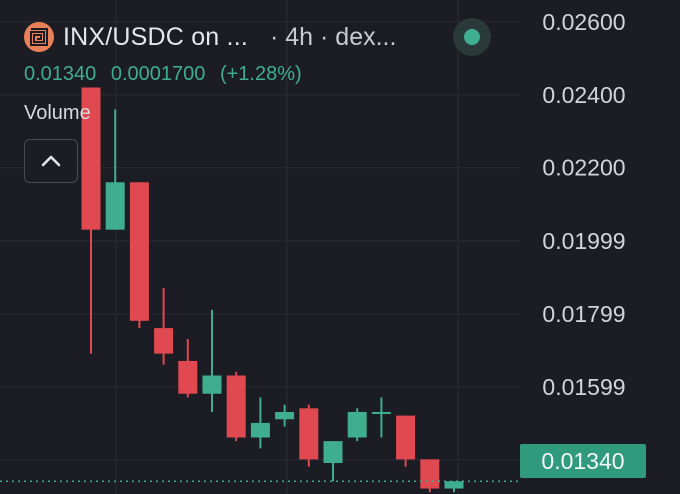 Image resolution: width=680 pixels, height=494 pixels. What do you see at coordinates (60, 74) in the screenshot?
I see `last-price-value: 0.01340` at bounding box center [60, 74].